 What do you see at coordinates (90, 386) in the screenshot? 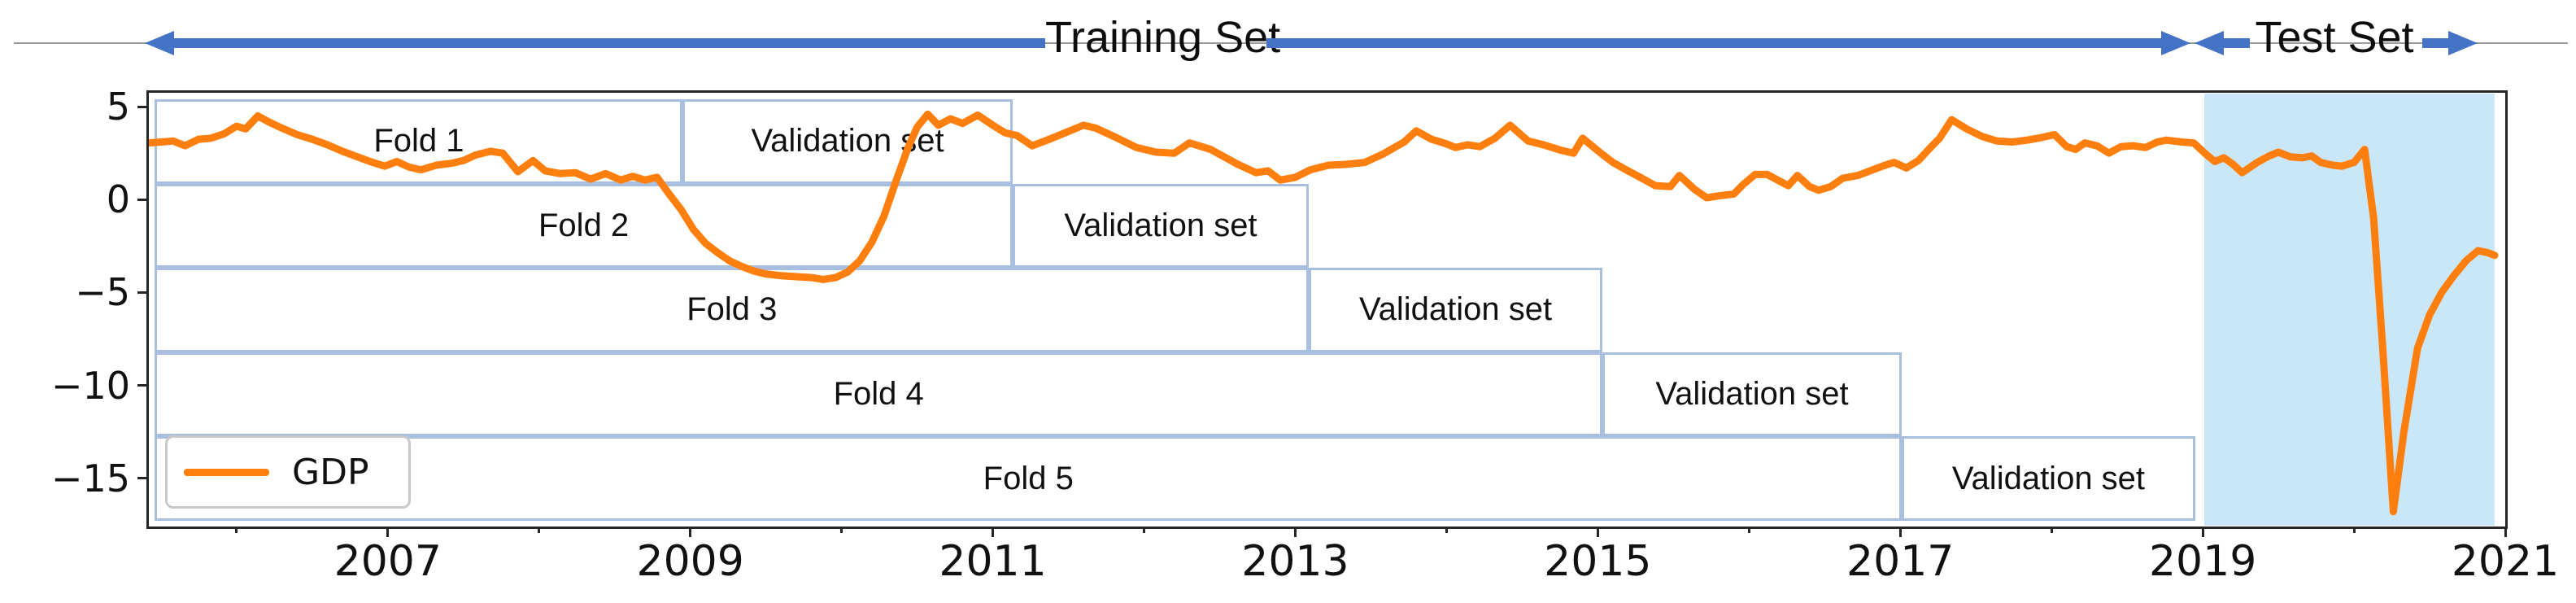
I see `y-tick-label: −10` at bounding box center [90, 386].